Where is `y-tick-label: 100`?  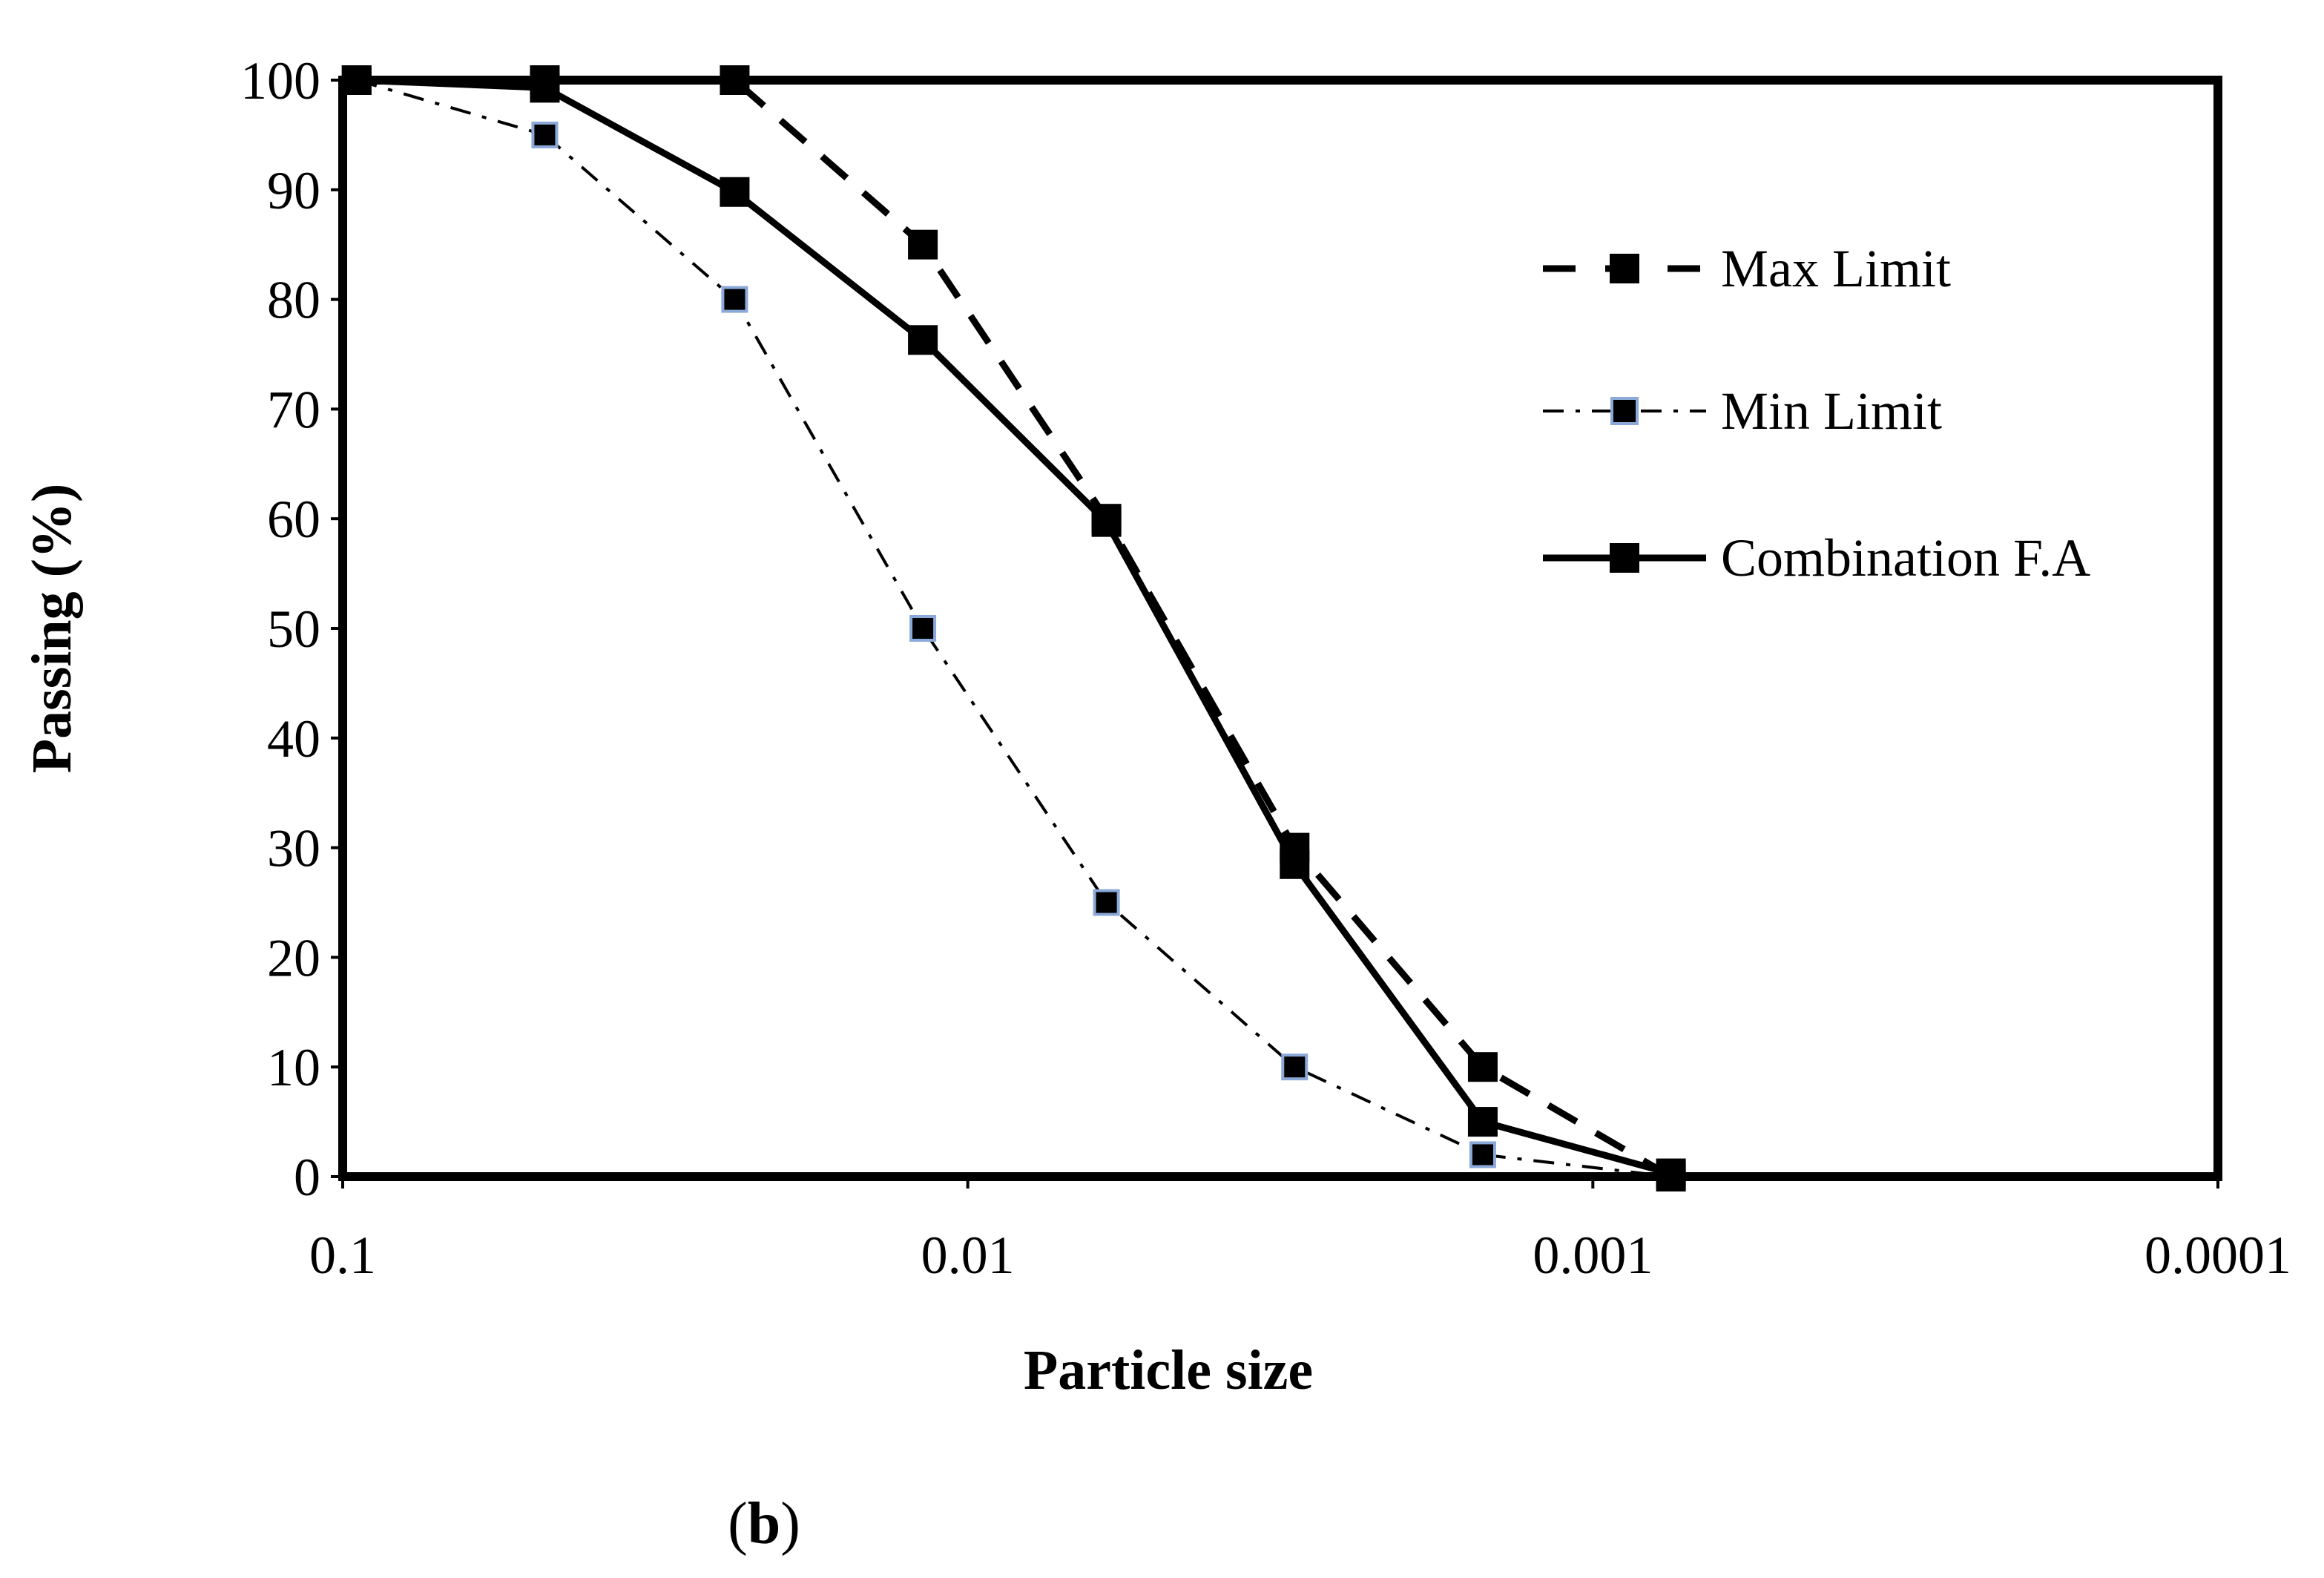
y-tick-label: 100 is located at coordinates (280, 81).